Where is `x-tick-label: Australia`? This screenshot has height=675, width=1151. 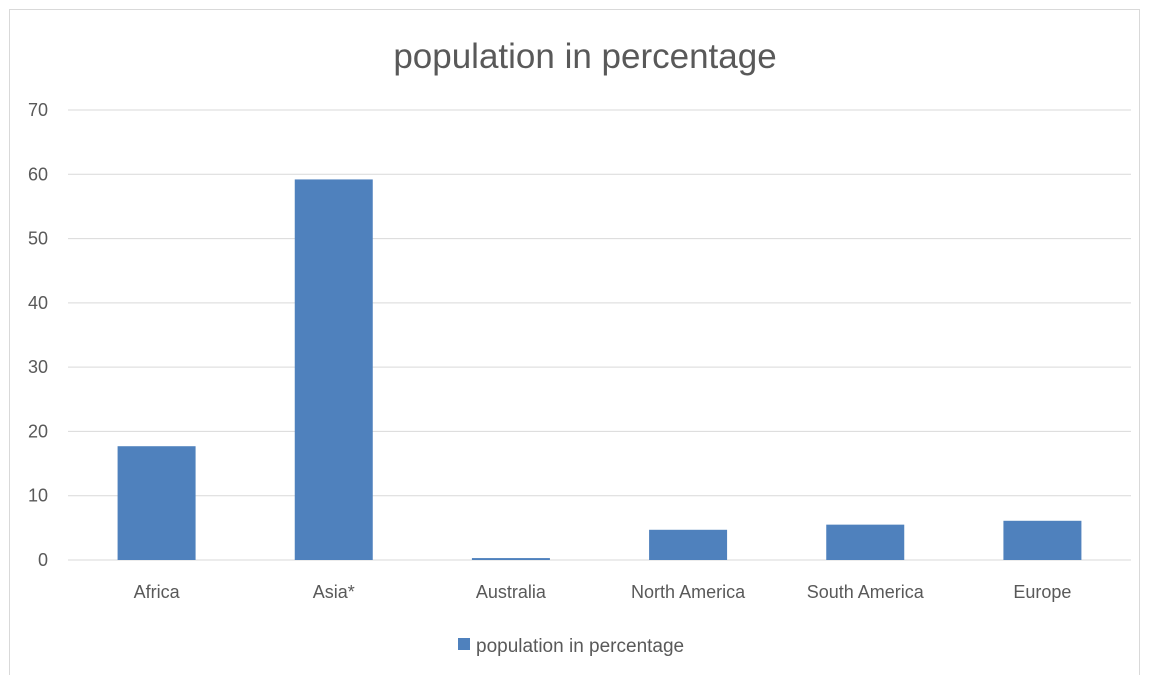
x-tick-label: Australia is located at coordinates (511, 592).